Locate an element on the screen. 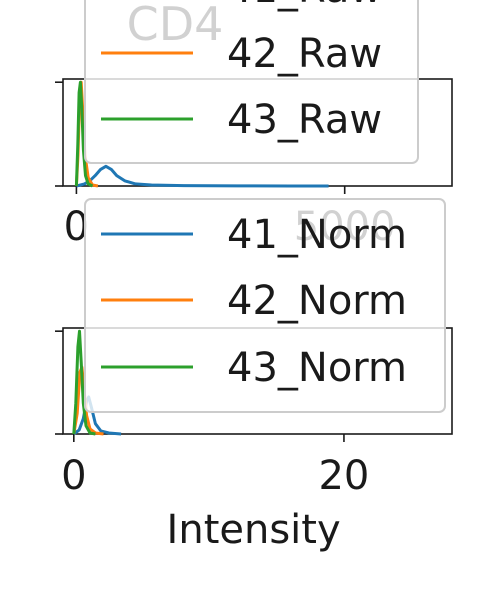  norm-xlabel: Intensity is located at coordinates (254, 530).